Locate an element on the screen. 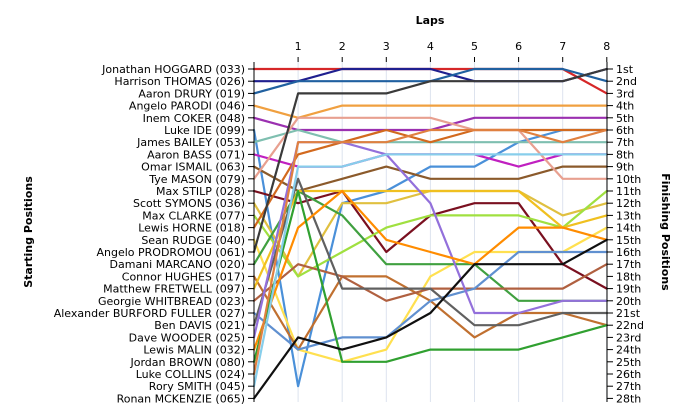  x-axis-title: Laps is located at coordinates (430, 20).